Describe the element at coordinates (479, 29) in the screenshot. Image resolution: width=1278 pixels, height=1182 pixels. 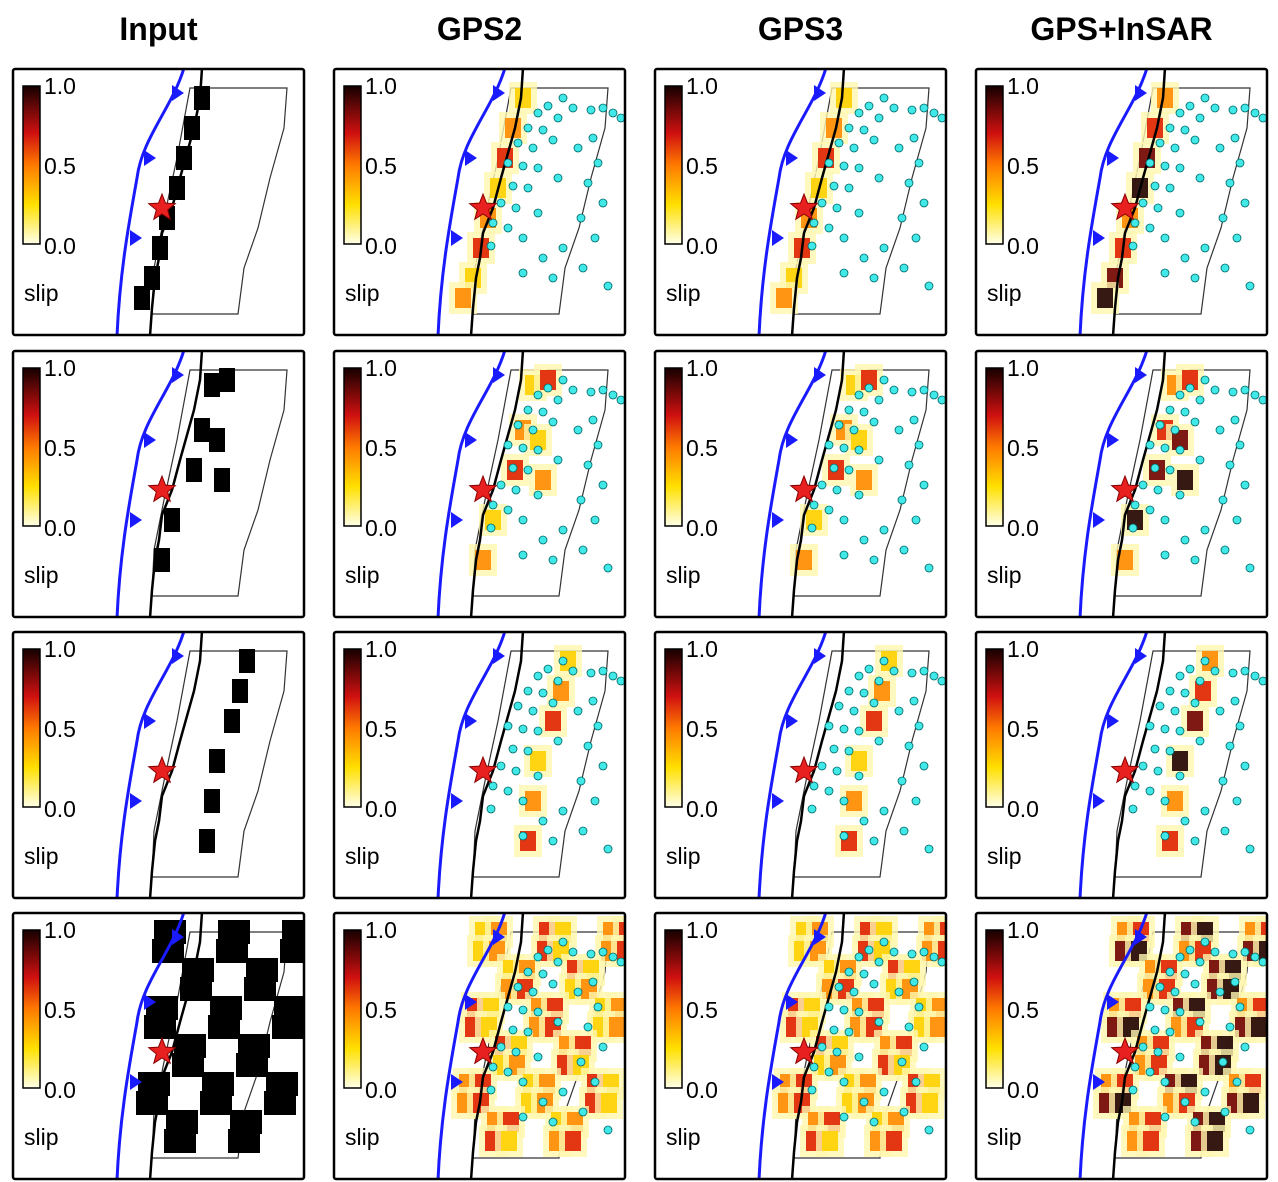
I see `column-title: GPS2` at that location.